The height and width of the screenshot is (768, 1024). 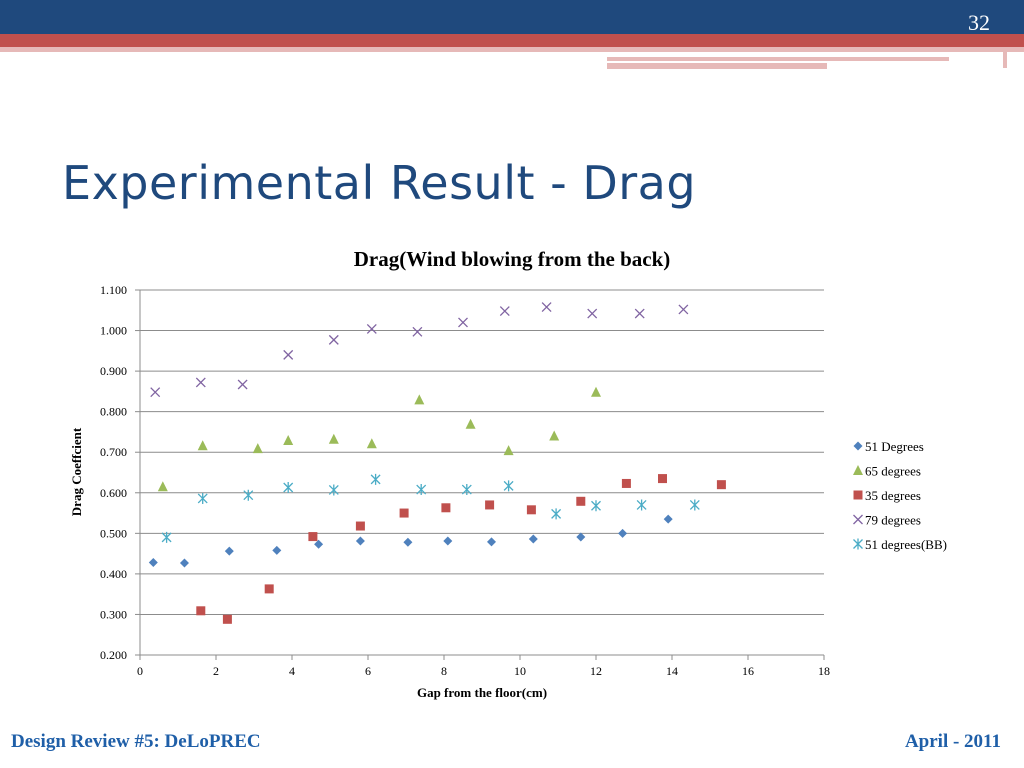 I want to click on header-bar, so click(x=512, y=17).